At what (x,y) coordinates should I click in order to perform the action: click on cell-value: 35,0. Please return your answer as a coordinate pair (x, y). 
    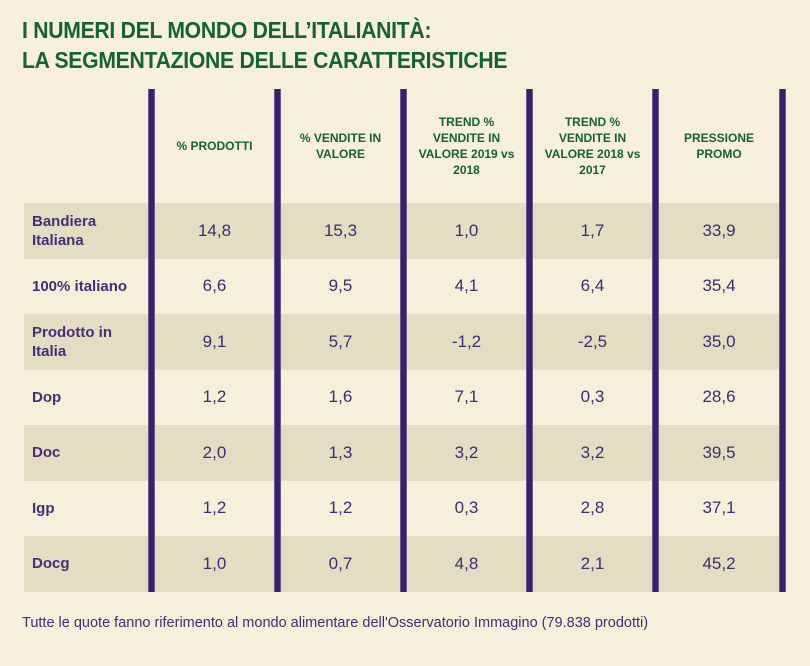
    Looking at the image, I should click on (719, 341).